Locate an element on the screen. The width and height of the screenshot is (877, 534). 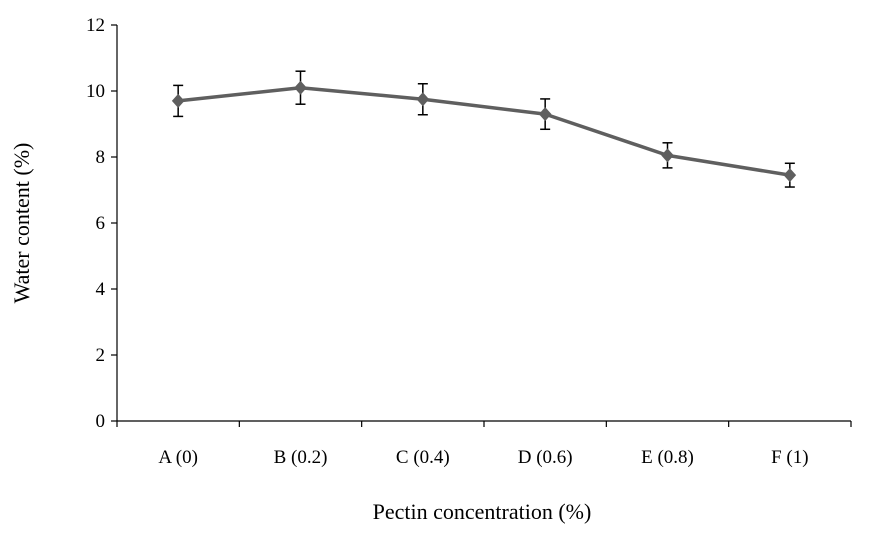
x-axis: A (0) B (0.2) C (0.4) D (0.6) E (0.8) F (1) is located at coordinates (484, 444).